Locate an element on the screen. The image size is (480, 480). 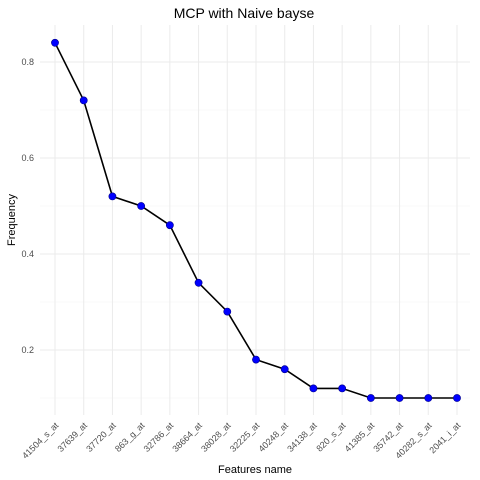
x-tick-label: 38028_at is located at coordinates (216, 437).